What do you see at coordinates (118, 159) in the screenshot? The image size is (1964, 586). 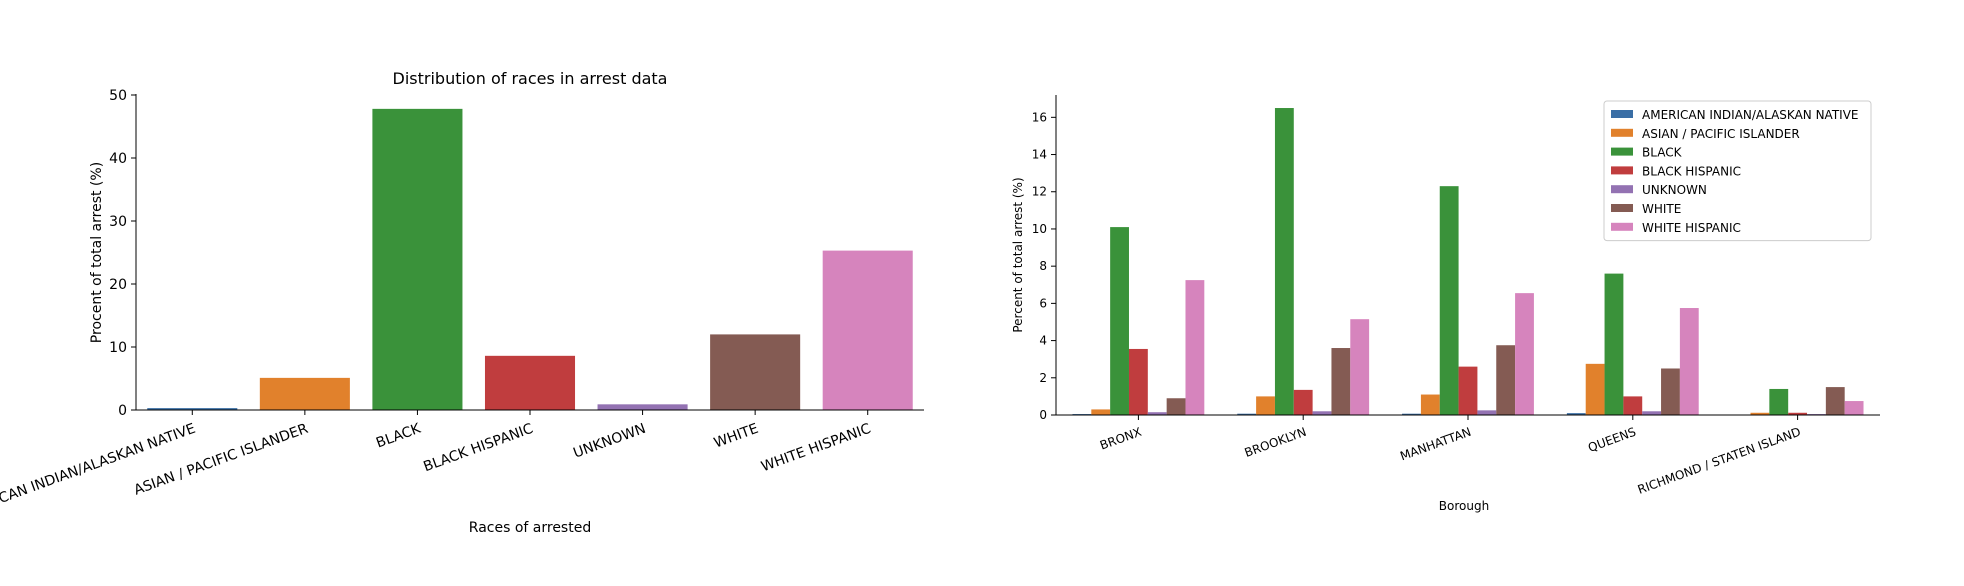 I see `y-tick-label-4: 40` at bounding box center [118, 159].